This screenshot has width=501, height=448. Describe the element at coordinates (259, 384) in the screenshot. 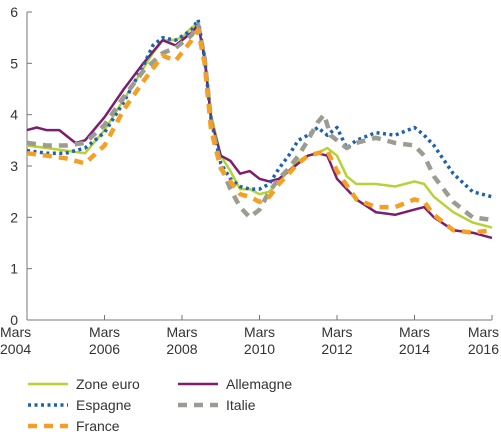

I see `legend-label-allemagne: Allemagne` at that location.